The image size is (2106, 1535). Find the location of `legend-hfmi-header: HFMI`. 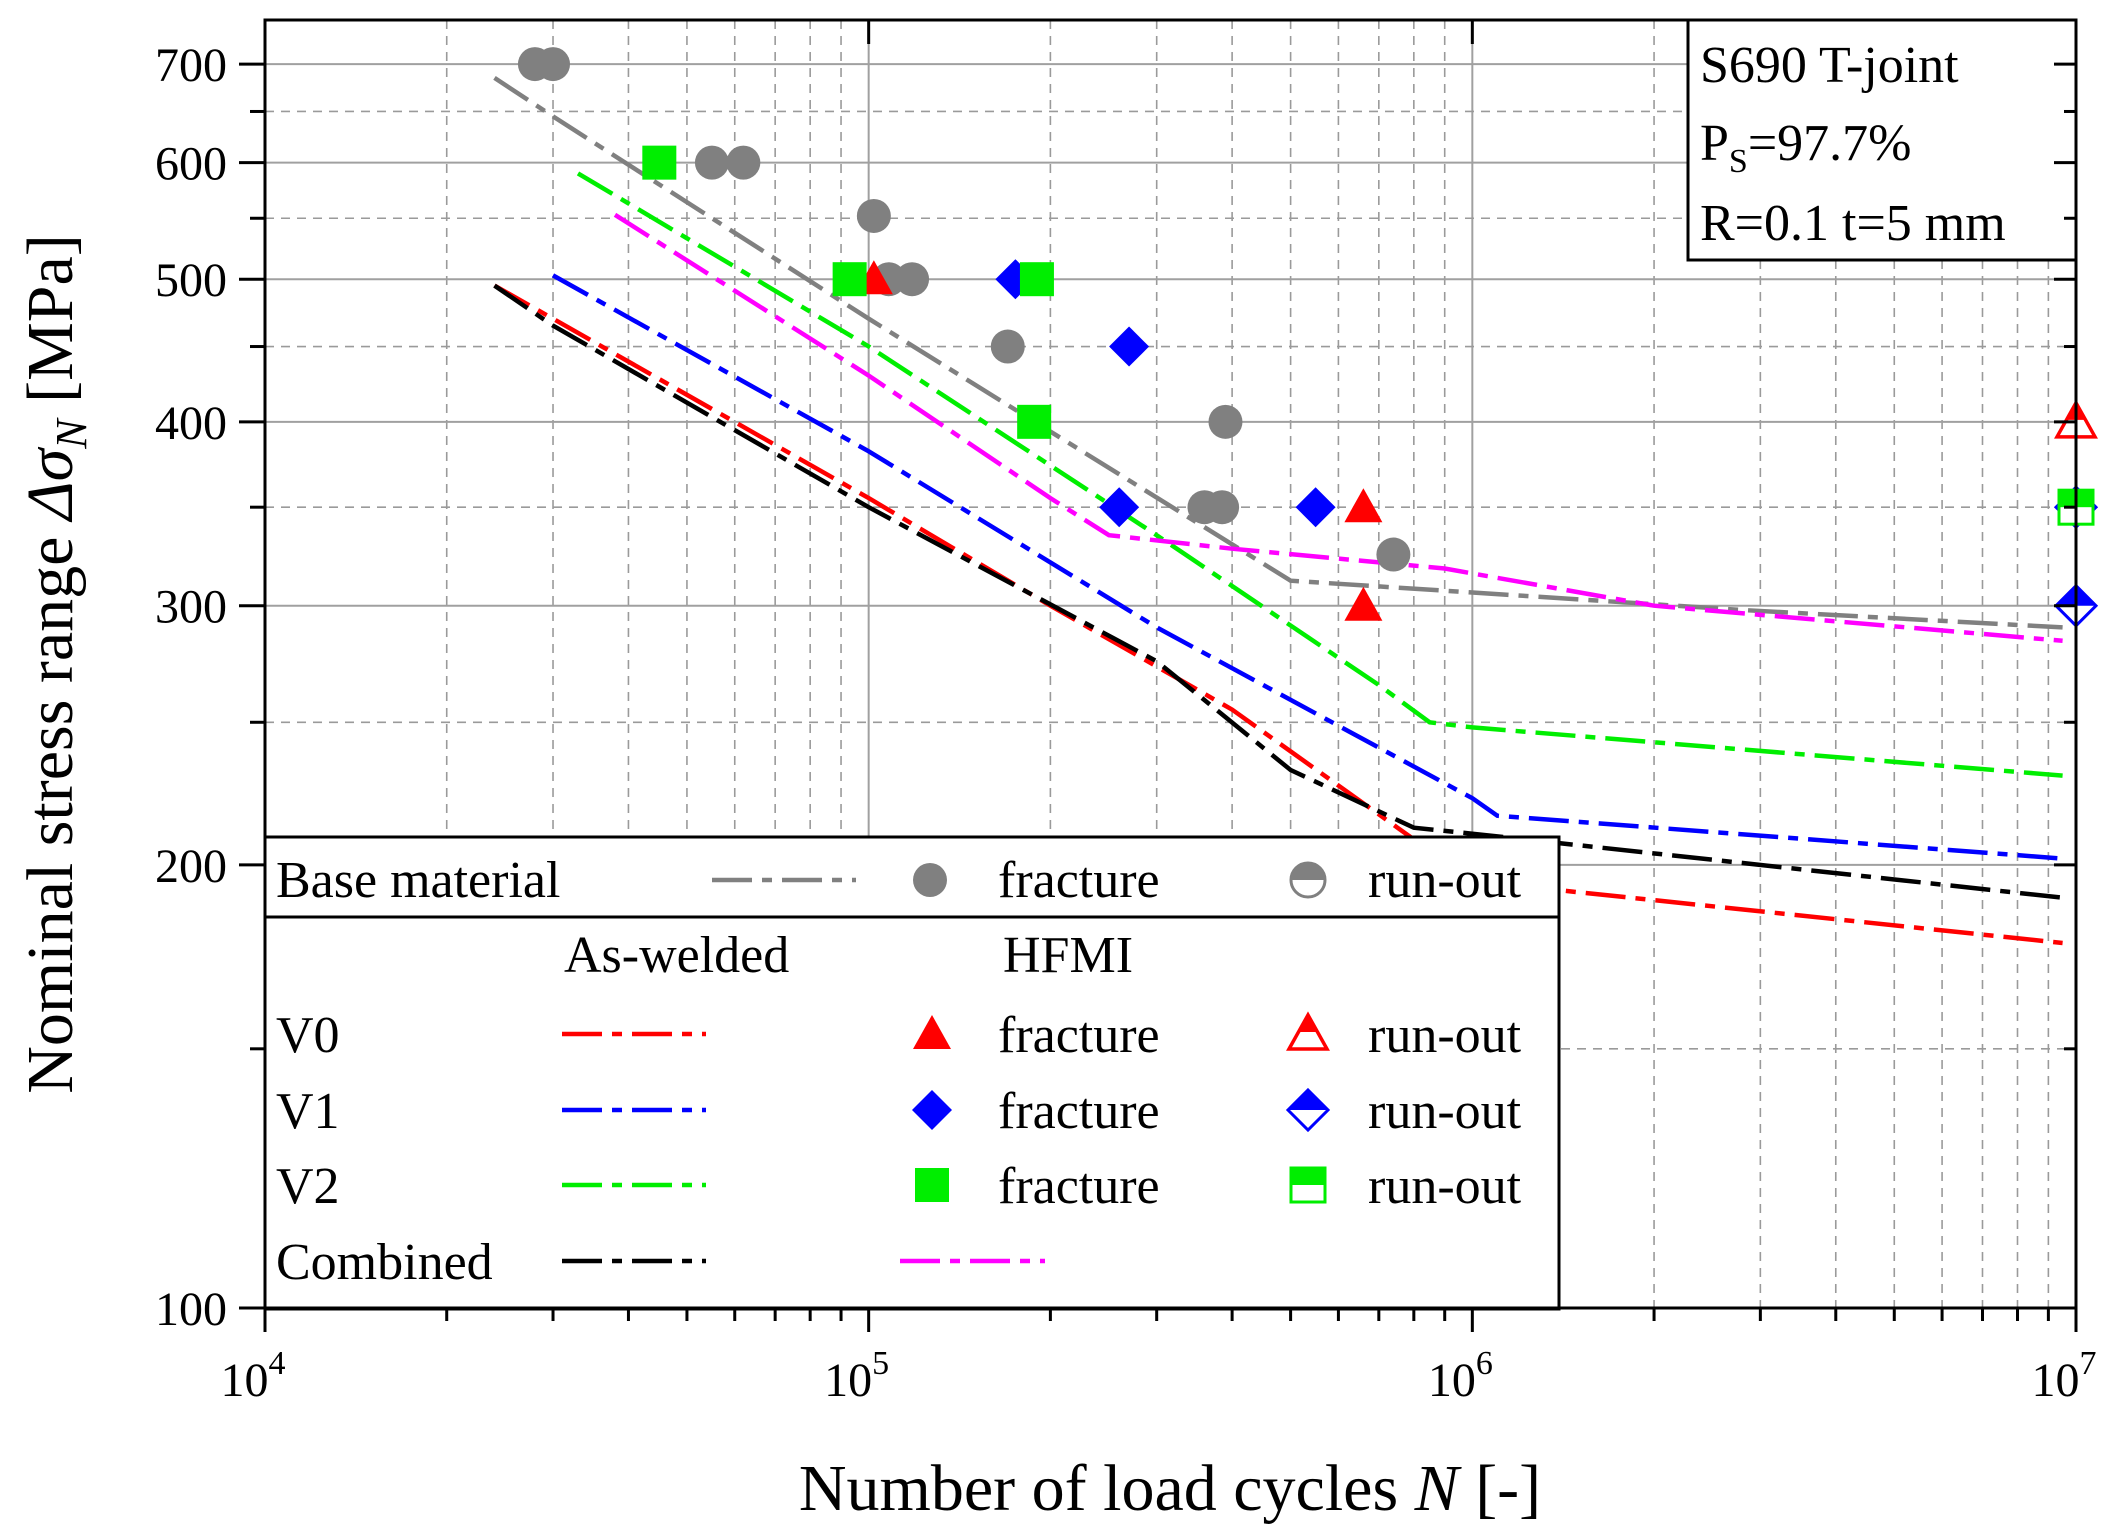

legend-hfmi-header: HFMI is located at coordinates (1068, 955).